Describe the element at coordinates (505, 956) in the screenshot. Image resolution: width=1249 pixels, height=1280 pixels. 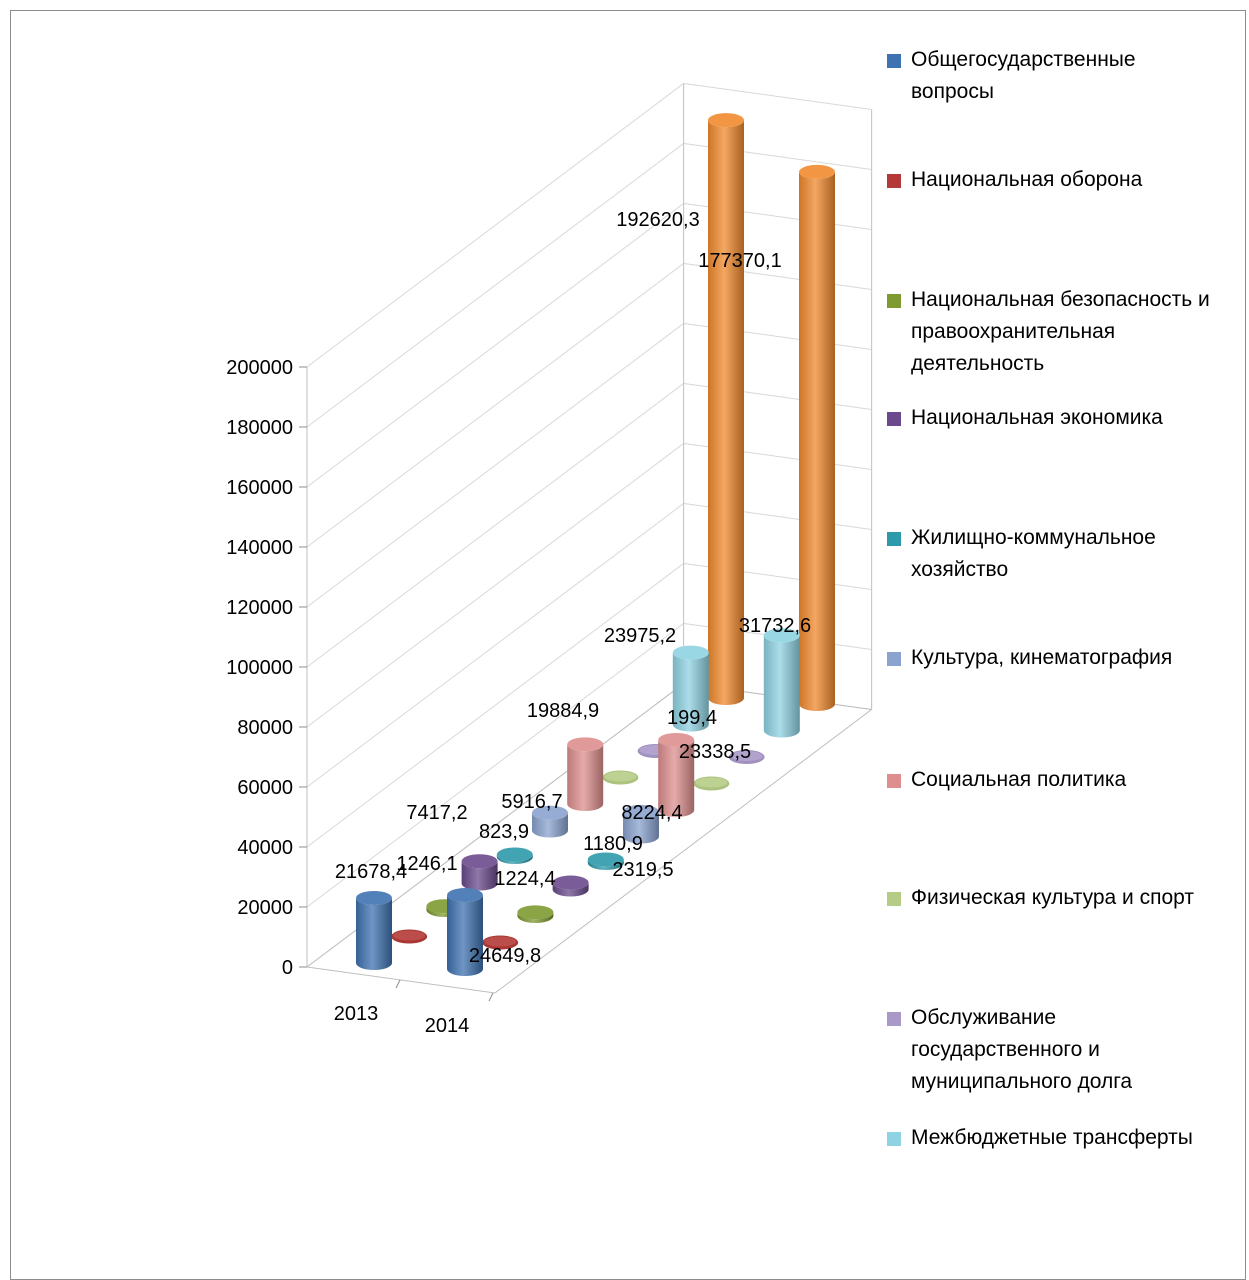
I see `data-label: 24649,8` at that location.